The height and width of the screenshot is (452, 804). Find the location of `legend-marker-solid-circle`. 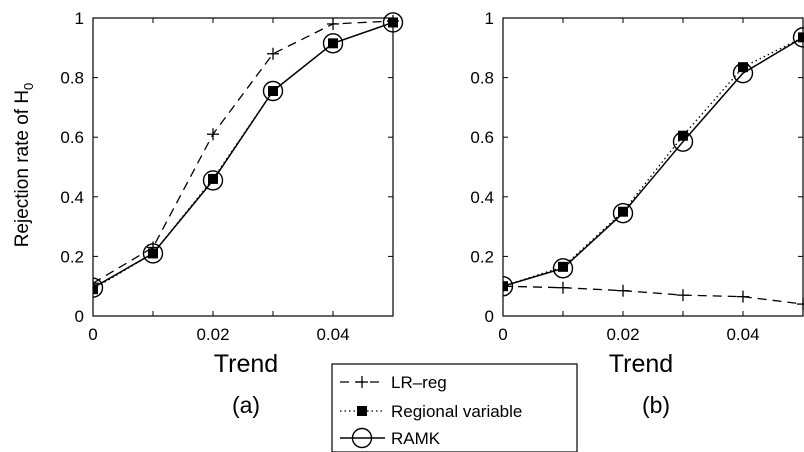

legend-marker-solid-circle is located at coordinates (362, 438).